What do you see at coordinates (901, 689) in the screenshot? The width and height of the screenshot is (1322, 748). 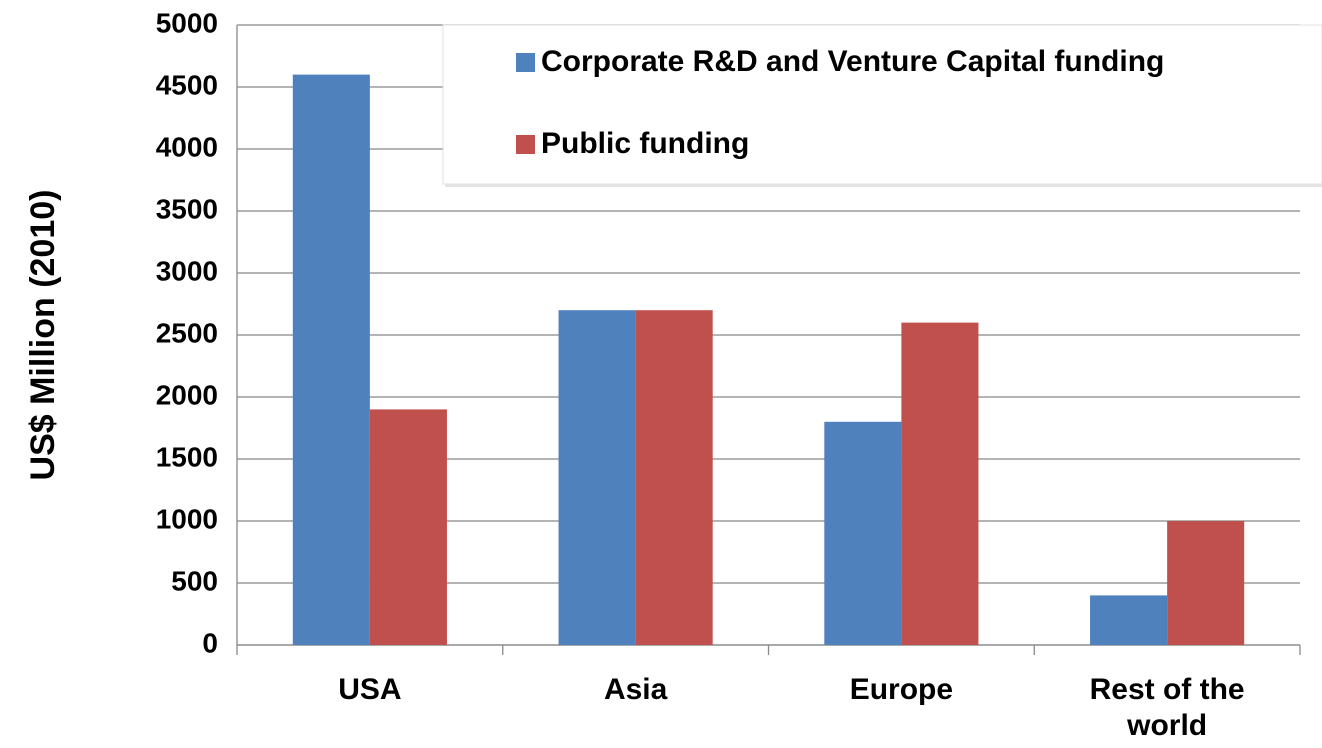 I see `x-tick-label: Europe` at bounding box center [901, 689].